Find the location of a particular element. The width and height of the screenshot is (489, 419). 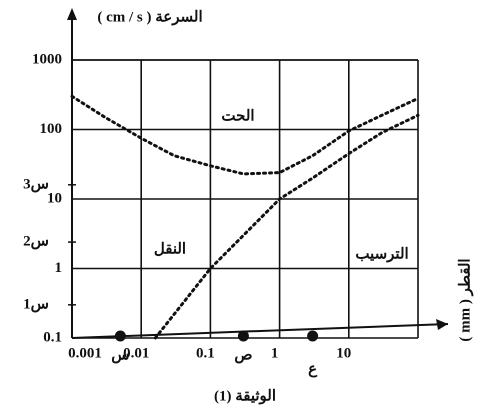

y-axis-label: السرعة ( cm / s ) is located at coordinates (149, 17).